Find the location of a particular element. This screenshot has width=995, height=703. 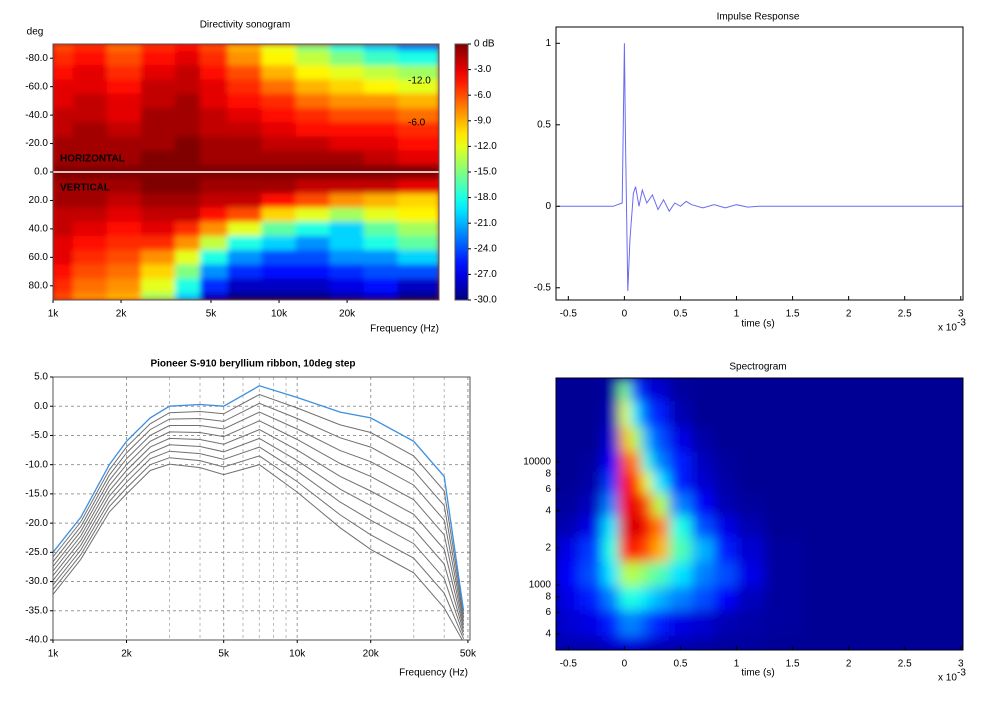

y-tick-label: 4 is located at coordinates (548, 510).